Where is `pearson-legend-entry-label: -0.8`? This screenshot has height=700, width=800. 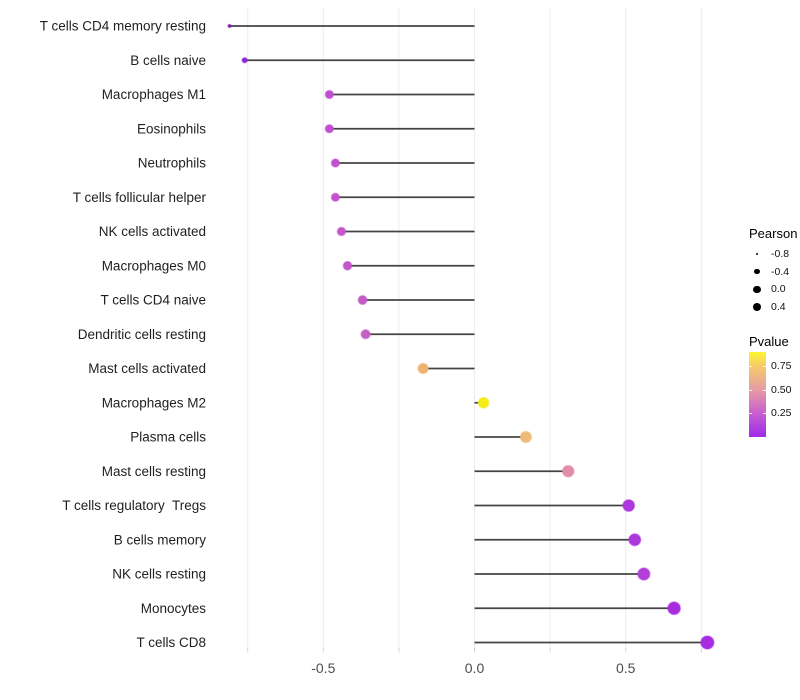 pearson-legend-entry-label: -0.8 is located at coordinates (780, 253).